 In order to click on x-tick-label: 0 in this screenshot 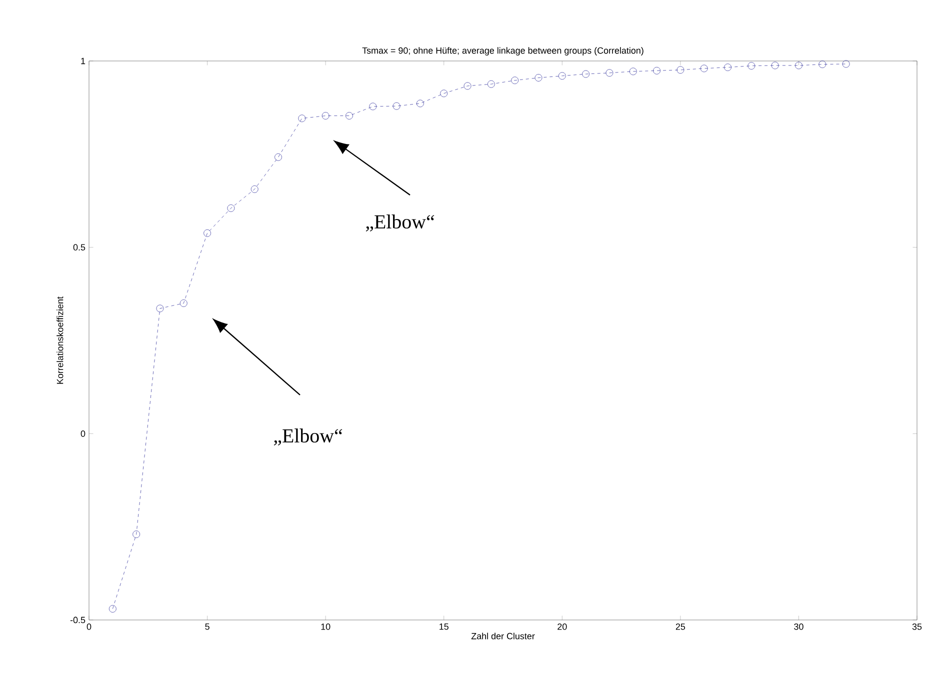, I will do `click(89, 627)`.